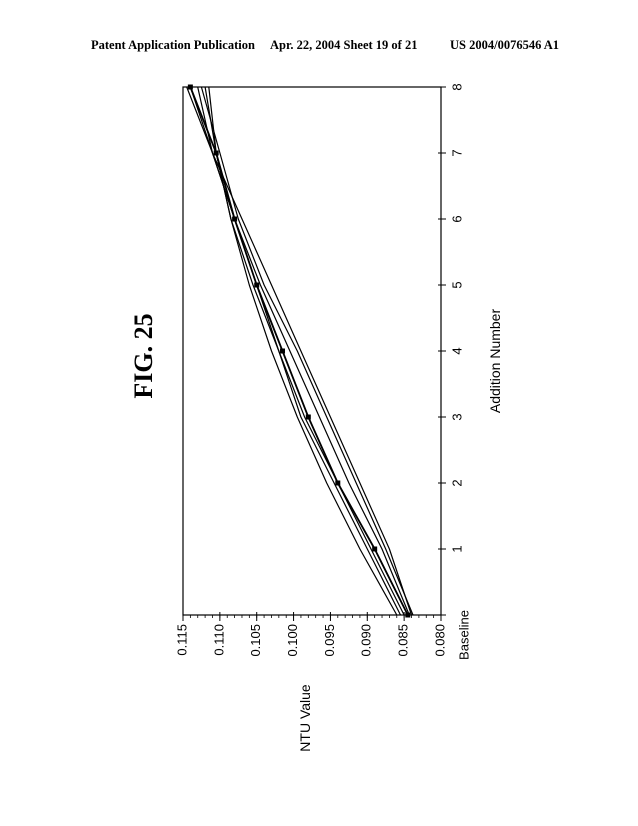 This screenshot has height=826, width=638. I want to click on x-tick-label: 6, so click(456, 218).